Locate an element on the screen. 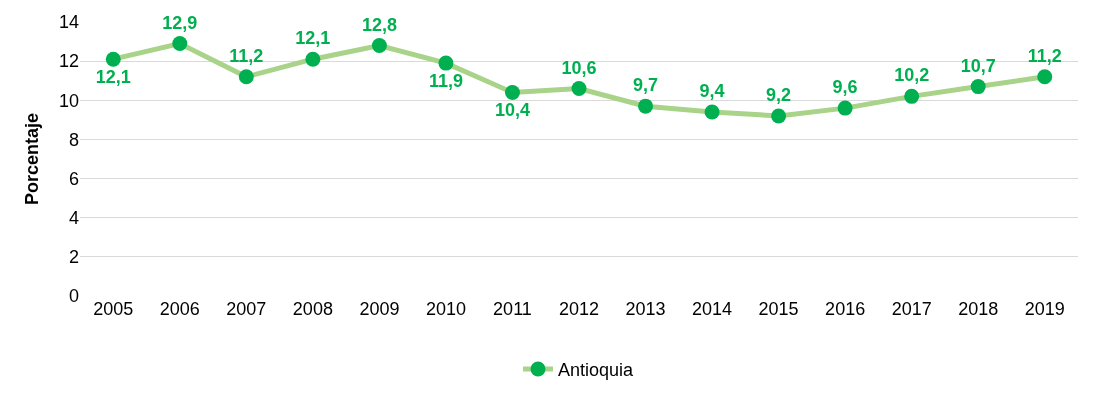 This screenshot has width=1108, height=400. x-tick-label: 2016 is located at coordinates (845, 309).